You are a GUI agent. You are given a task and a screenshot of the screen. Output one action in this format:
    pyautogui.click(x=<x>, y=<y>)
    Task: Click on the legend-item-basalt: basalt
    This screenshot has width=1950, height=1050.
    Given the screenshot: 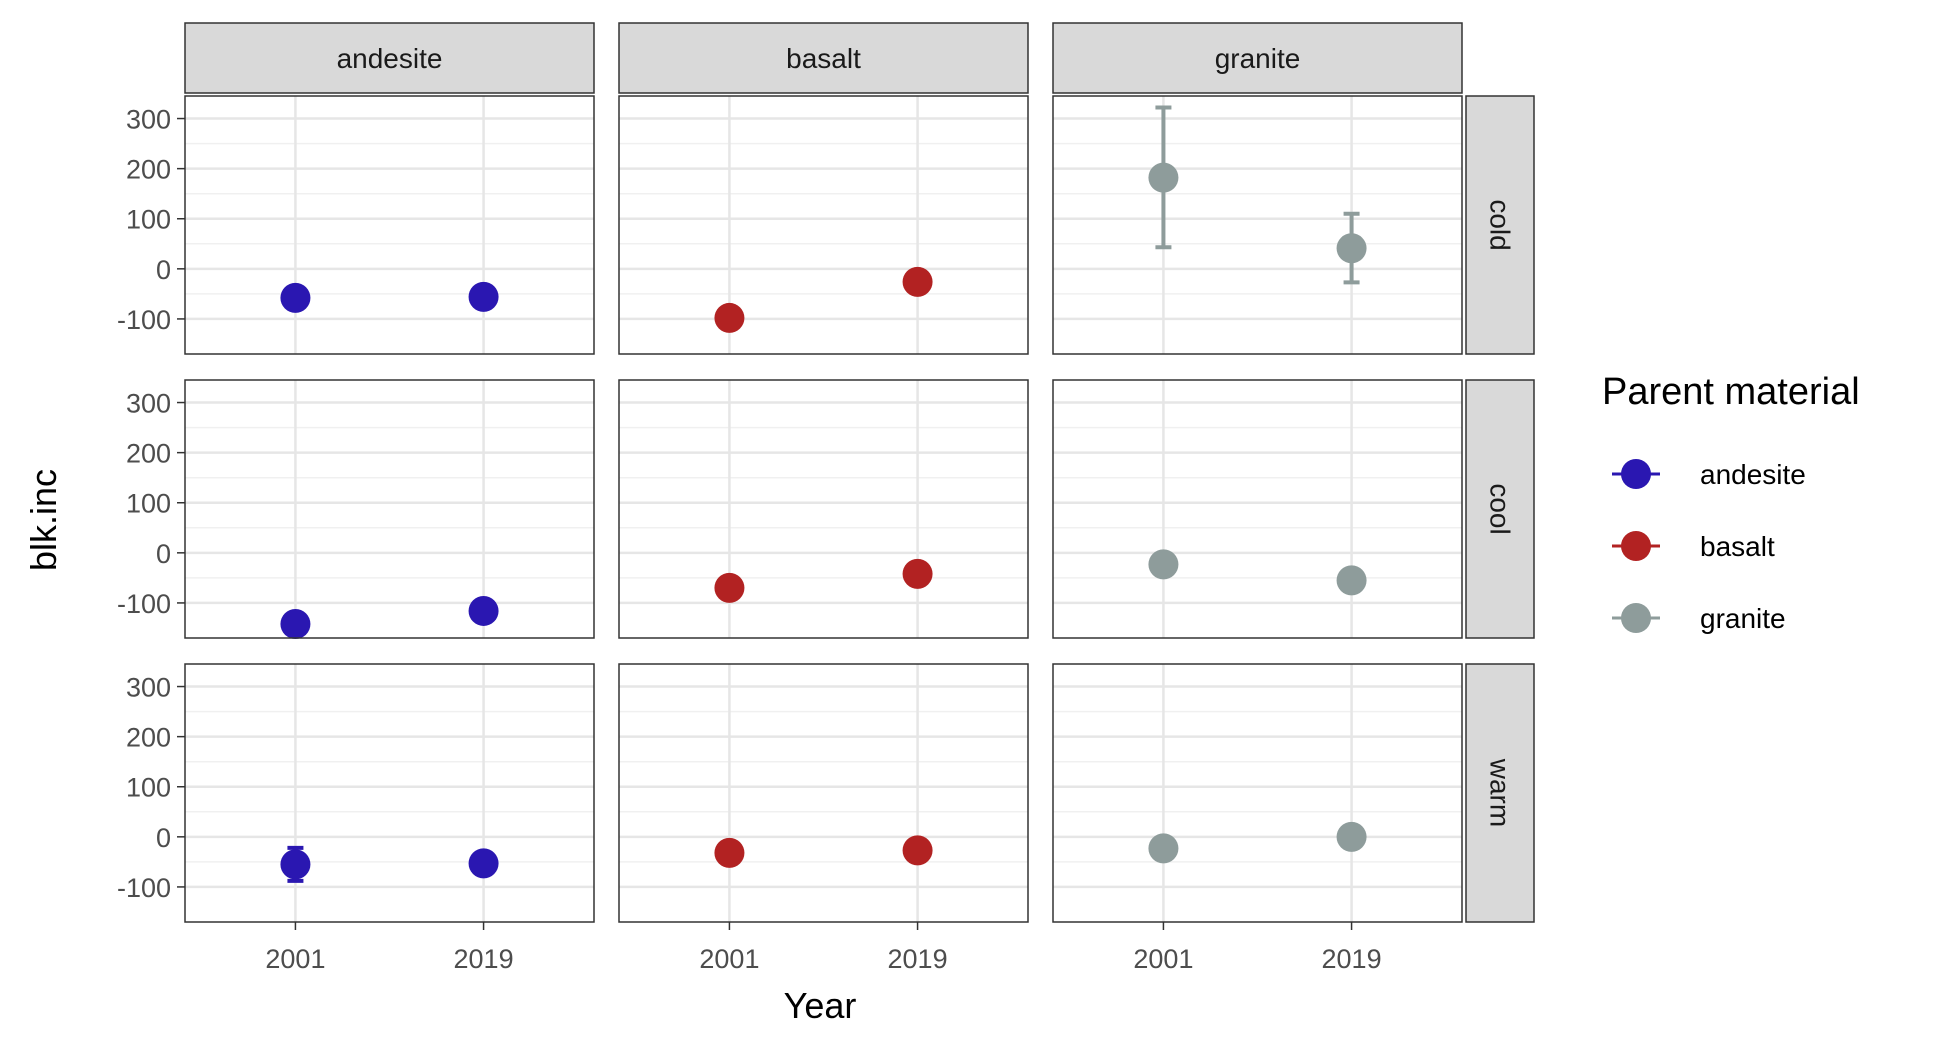 What is the action you would take?
    pyautogui.click(x=1693, y=546)
    